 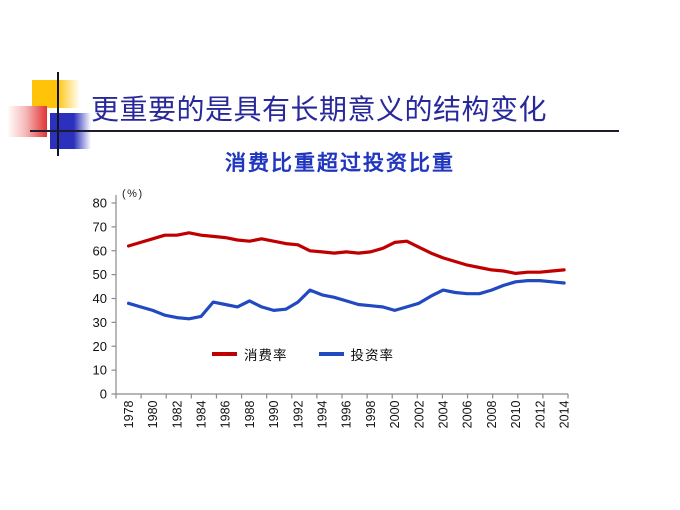 I want to click on svg-text: 30, so click(x=100, y=322).